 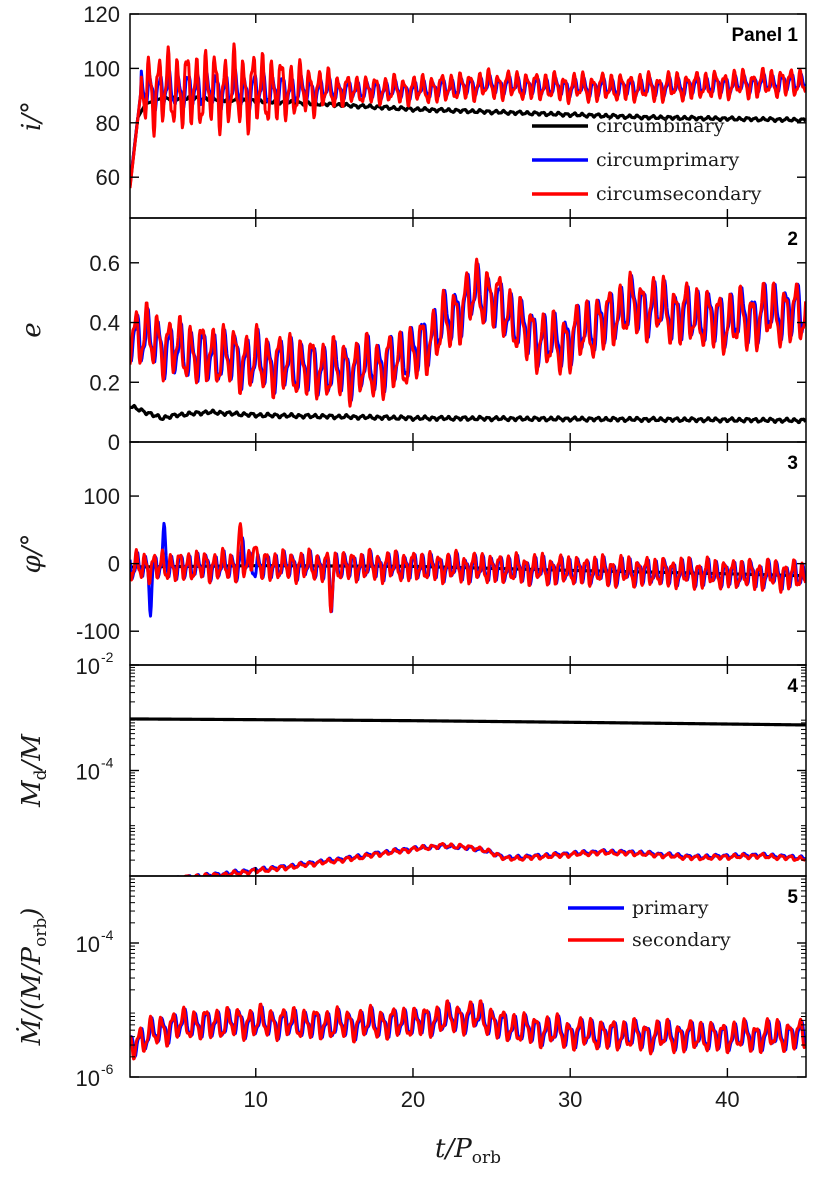 I want to click on panel-label: Panel 1, so click(x=764, y=35).